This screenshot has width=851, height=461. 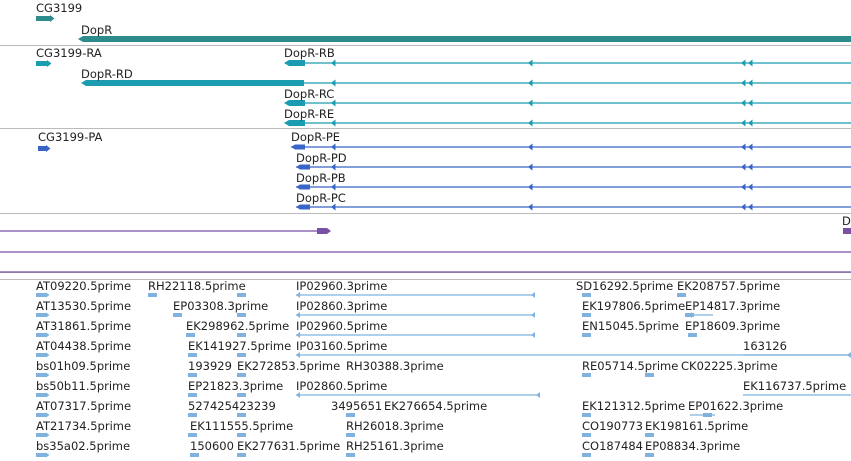 What do you see at coordinates (630, 366) in the screenshot?
I see `est-label: RE05714.5prime` at bounding box center [630, 366].